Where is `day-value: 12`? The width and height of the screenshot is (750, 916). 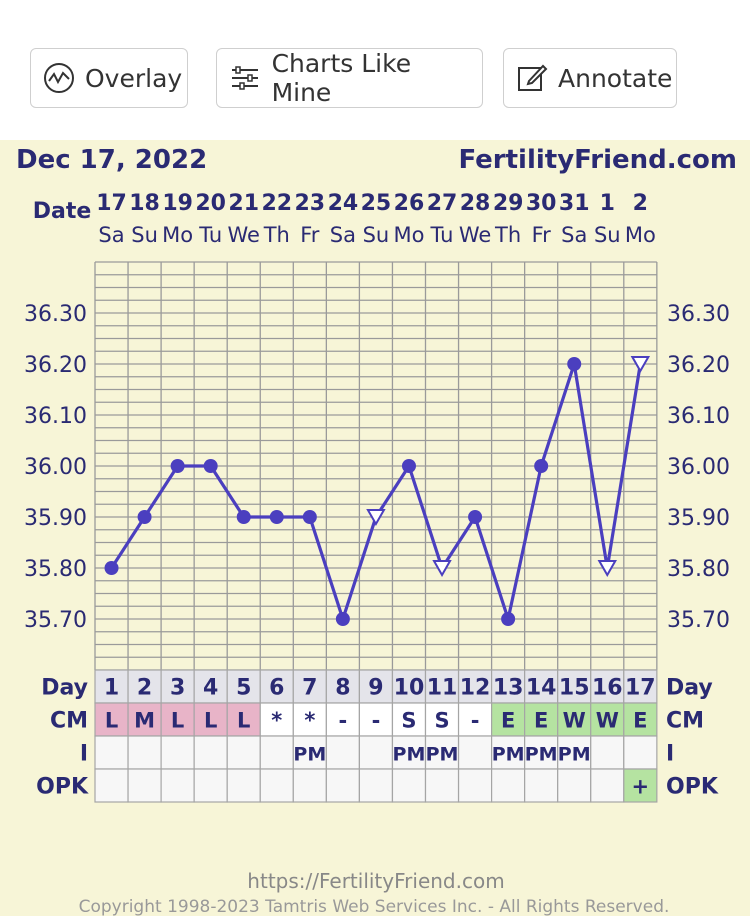 day-value: 12 is located at coordinates (475, 688).